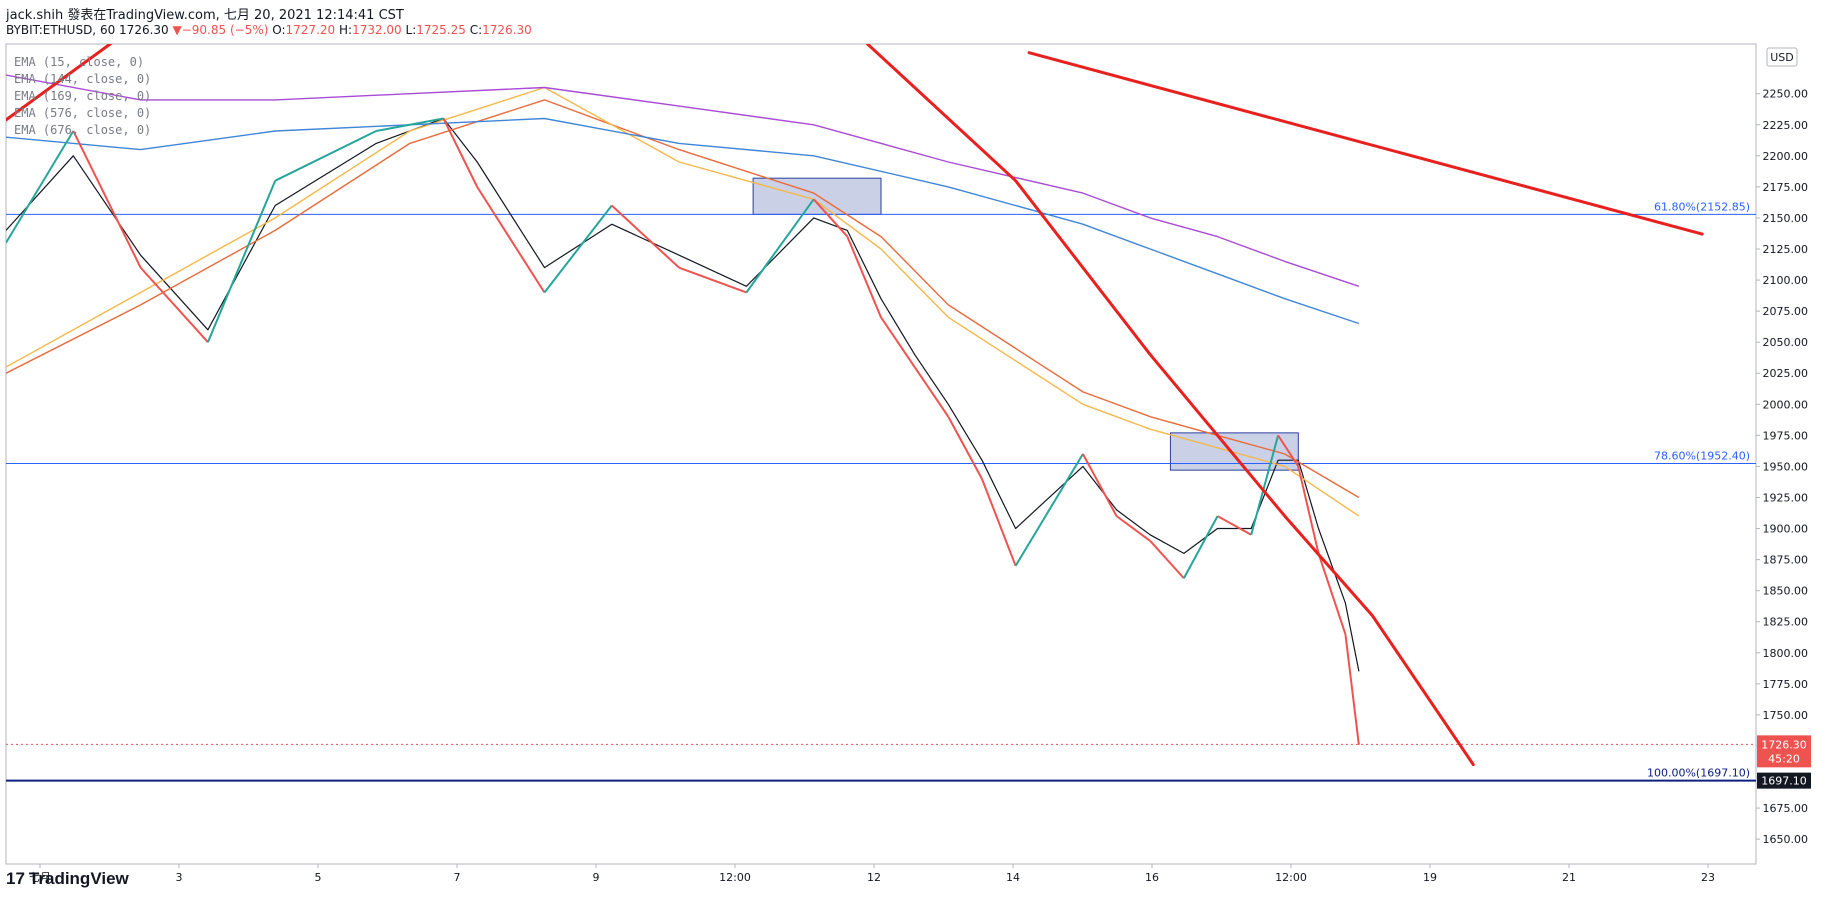 The height and width of the screenshot is (899, 1828). Describe the element at coordinates (1786, 466) in the screenshot. I see `y-tick-label: 1950.00` at that location.